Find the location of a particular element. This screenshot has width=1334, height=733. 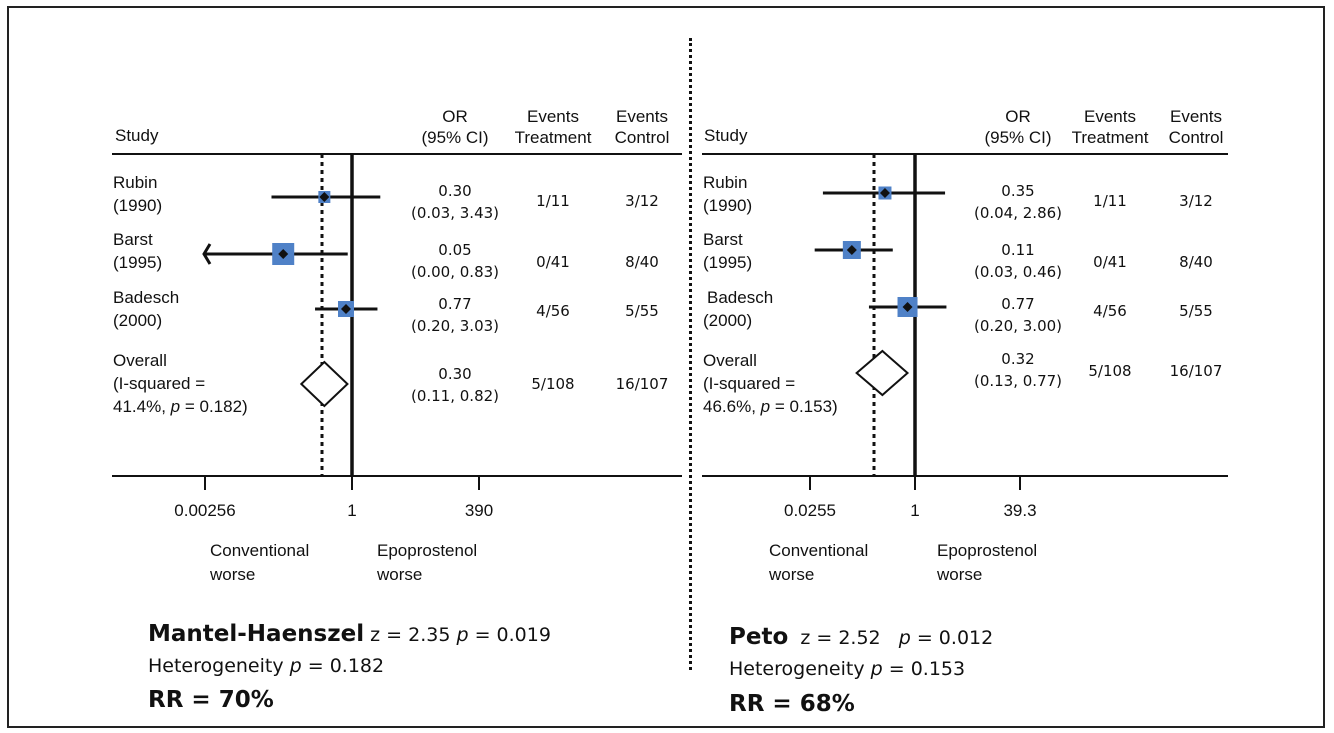

tick-label: 0.0255 is located at coordinates (810, 510).